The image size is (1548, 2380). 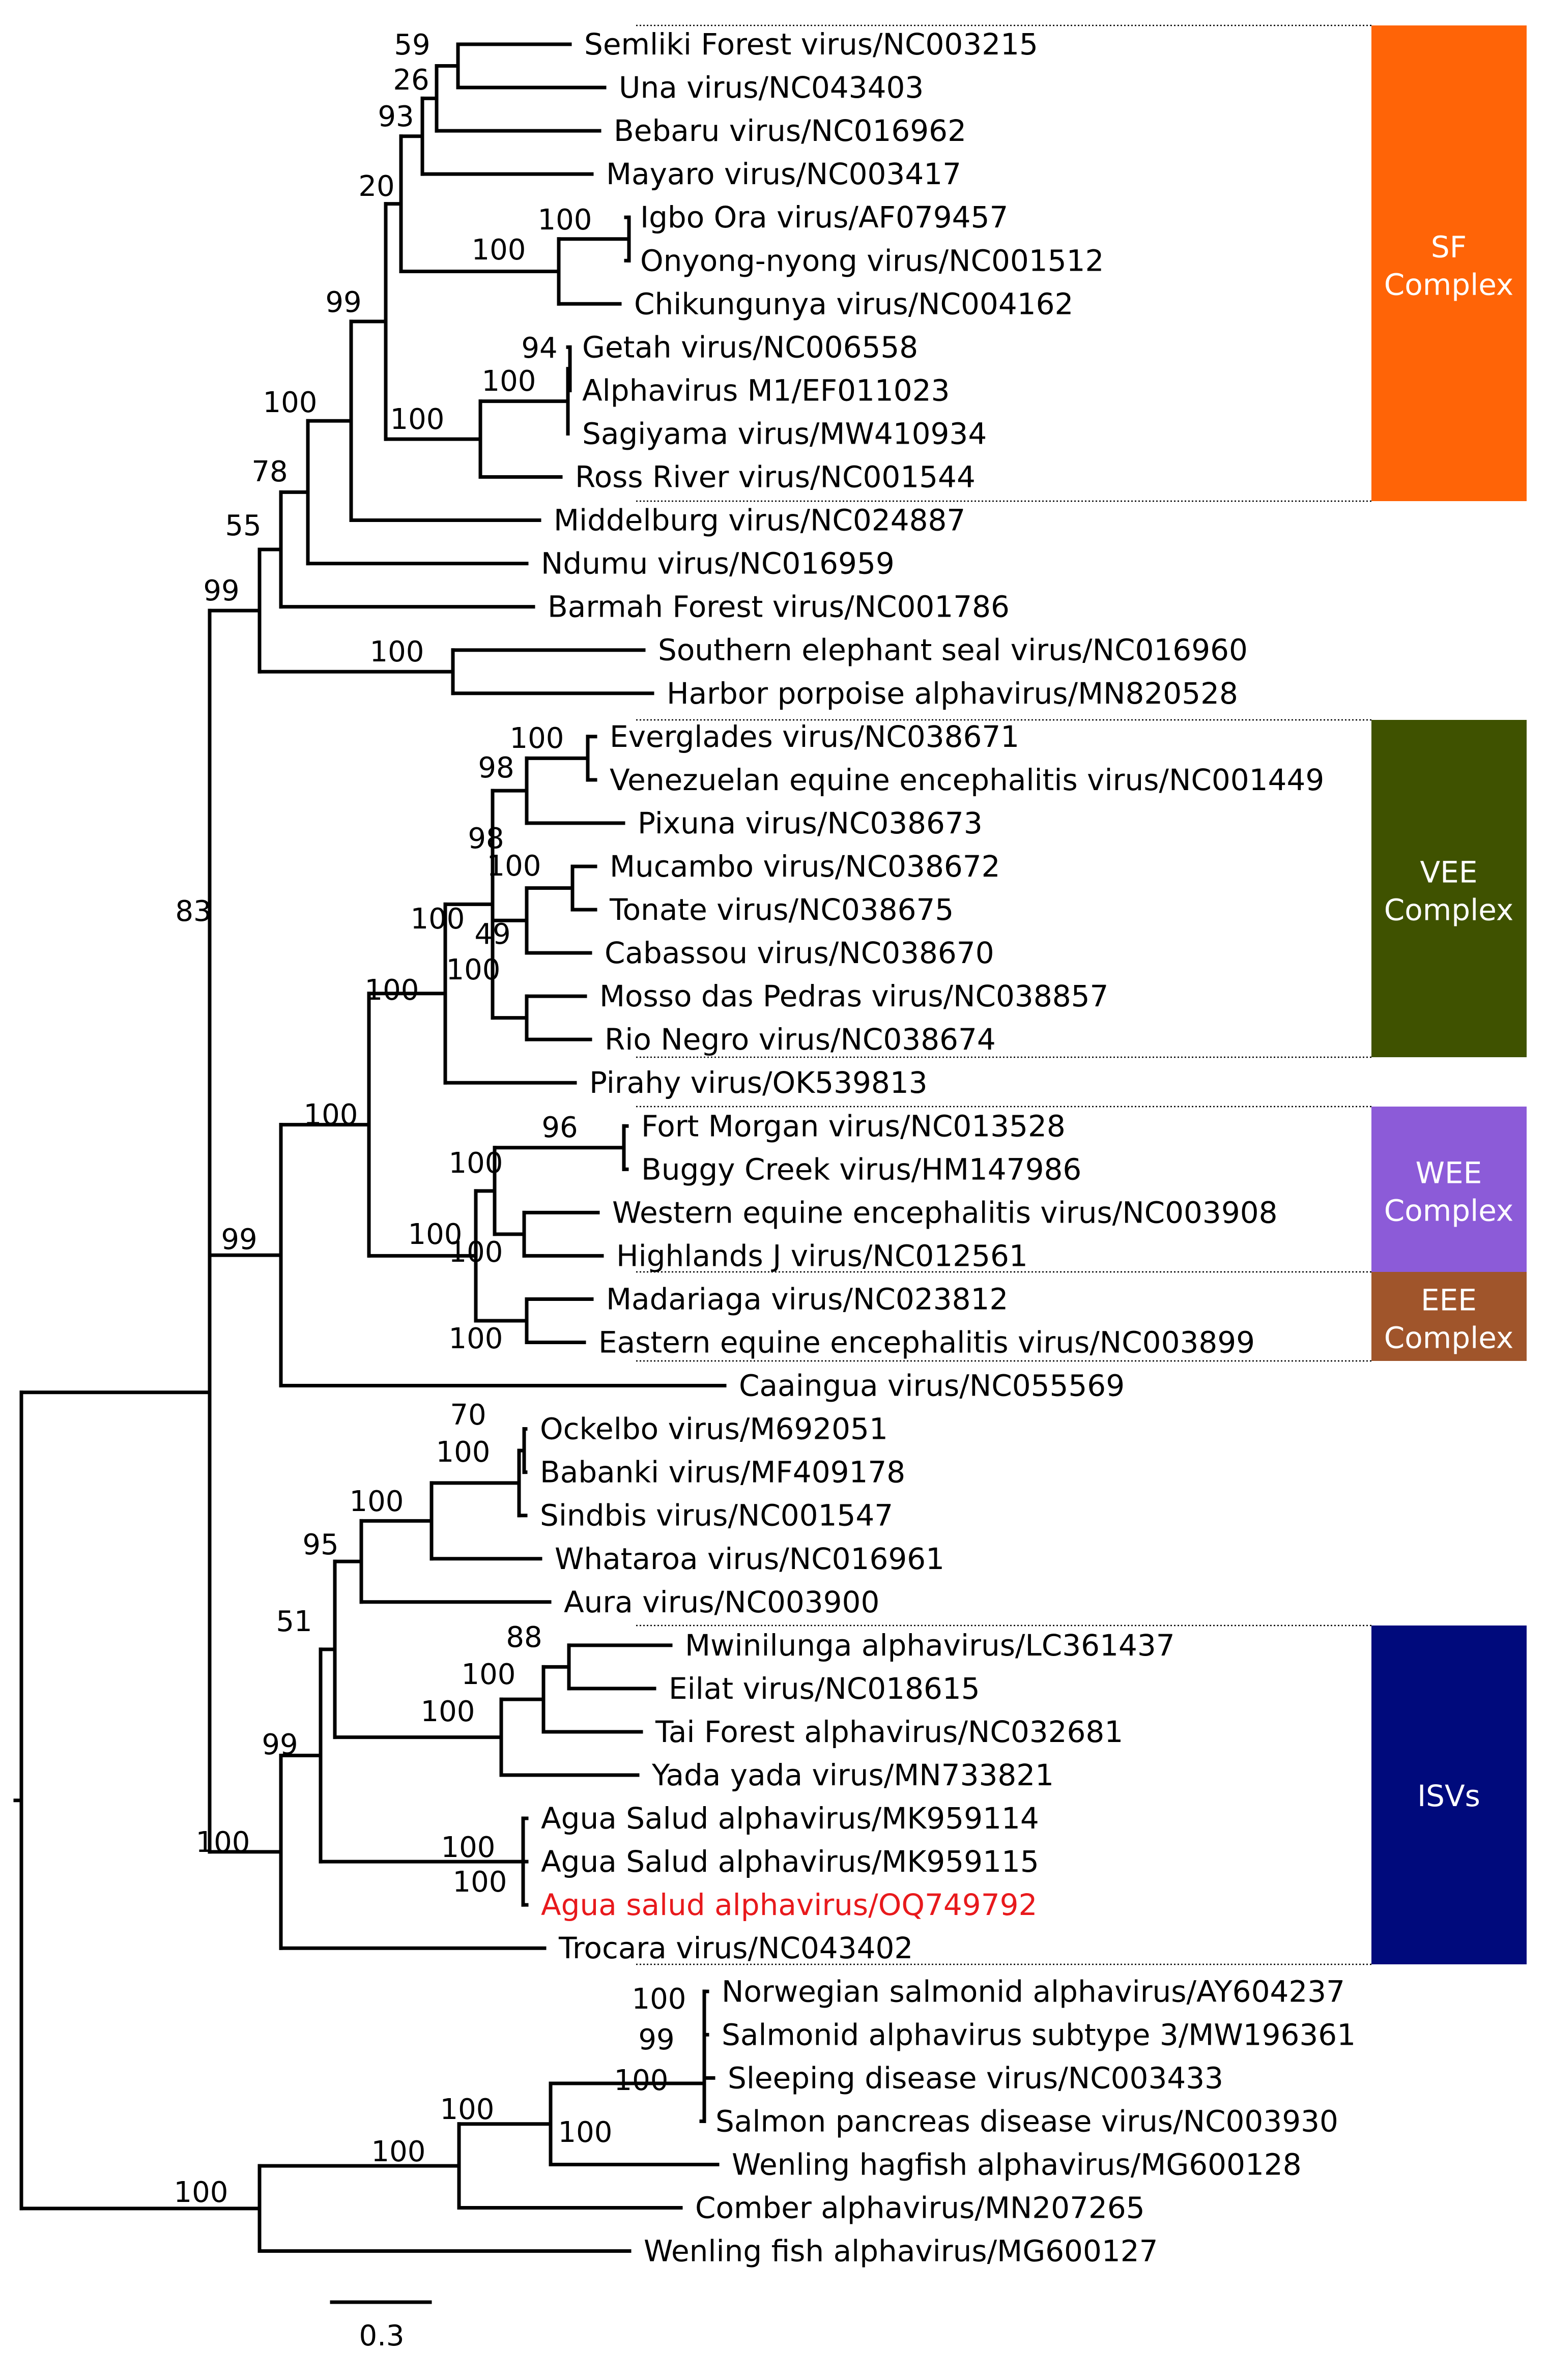 What do you see at coordinates (412, 45) in the screenshot?
I see `support-value: 59` at bounding box center [412, 45].